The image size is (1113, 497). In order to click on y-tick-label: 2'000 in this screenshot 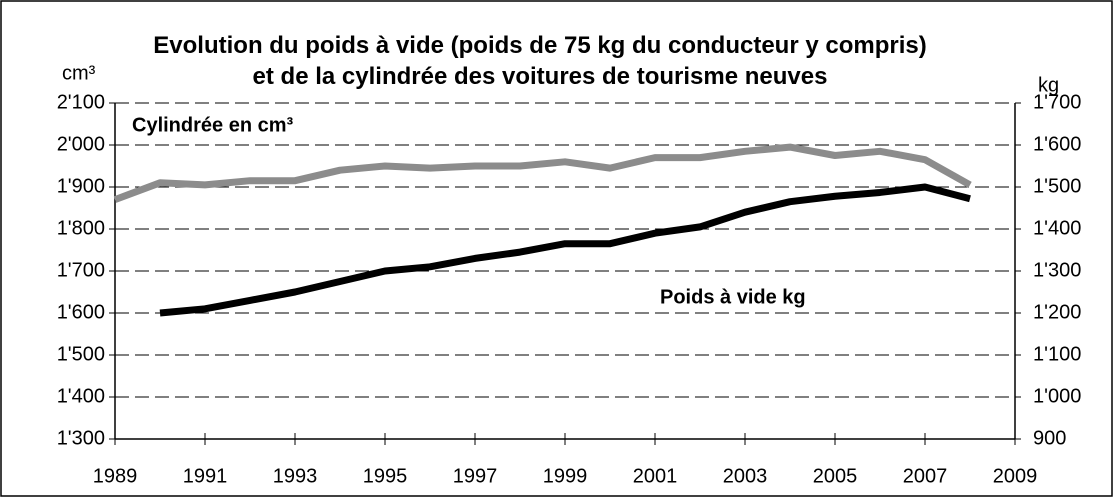, I will do `click(81, 144)`.